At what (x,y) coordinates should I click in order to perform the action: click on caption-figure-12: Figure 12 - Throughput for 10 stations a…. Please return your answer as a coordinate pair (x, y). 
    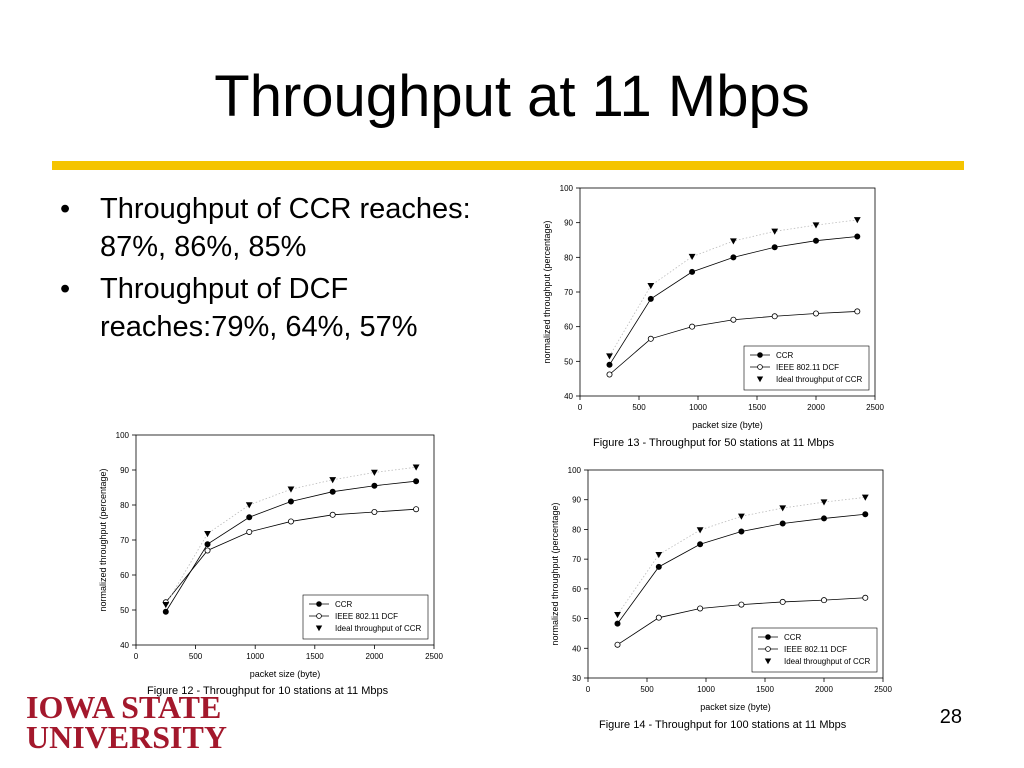
    Looking at the image, I should click on (268, 691).